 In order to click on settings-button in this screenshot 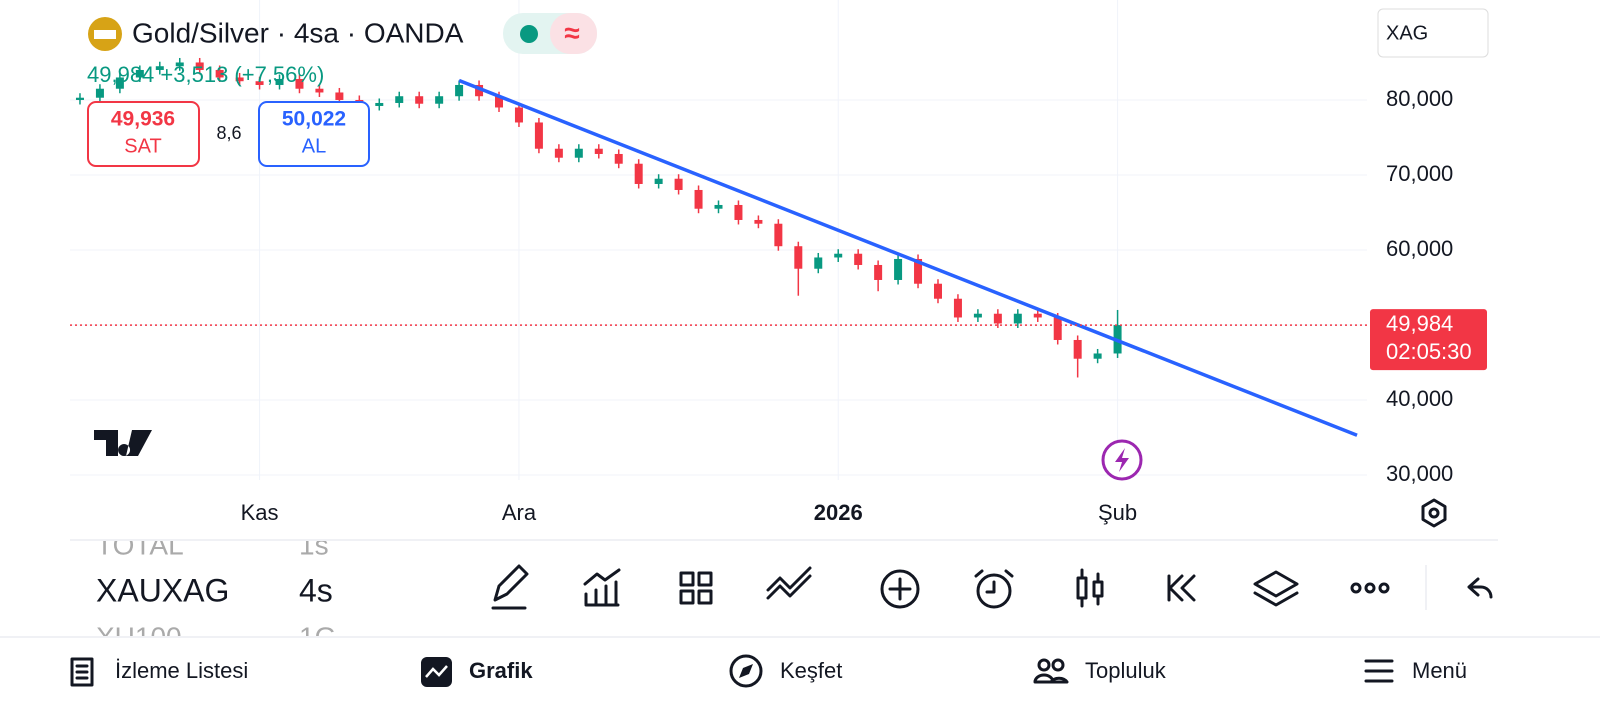, I will do `click(1434, 513)`.